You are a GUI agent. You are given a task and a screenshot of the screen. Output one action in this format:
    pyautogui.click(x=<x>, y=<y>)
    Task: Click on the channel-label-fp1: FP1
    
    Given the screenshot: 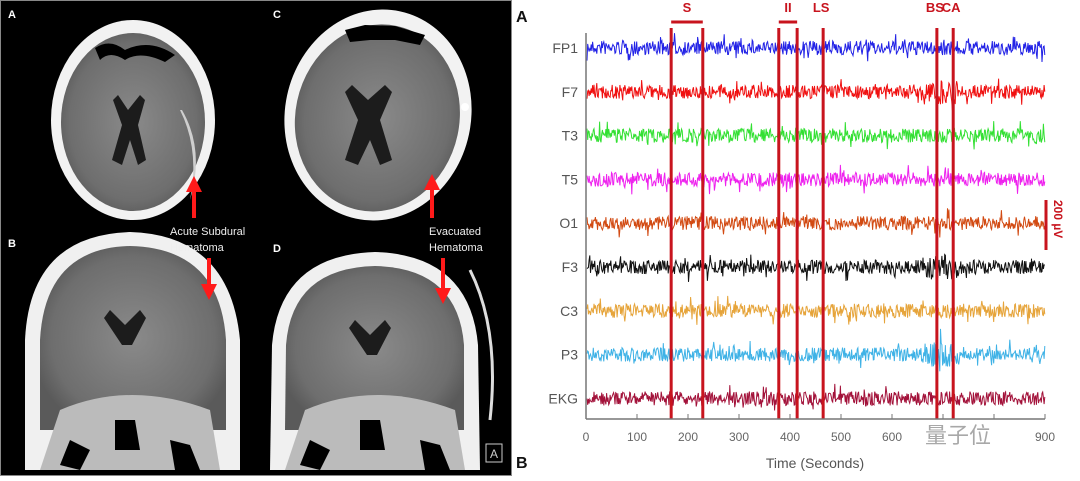 What is the action you would take?
    pyautogui.click(x=565, y=48)
    